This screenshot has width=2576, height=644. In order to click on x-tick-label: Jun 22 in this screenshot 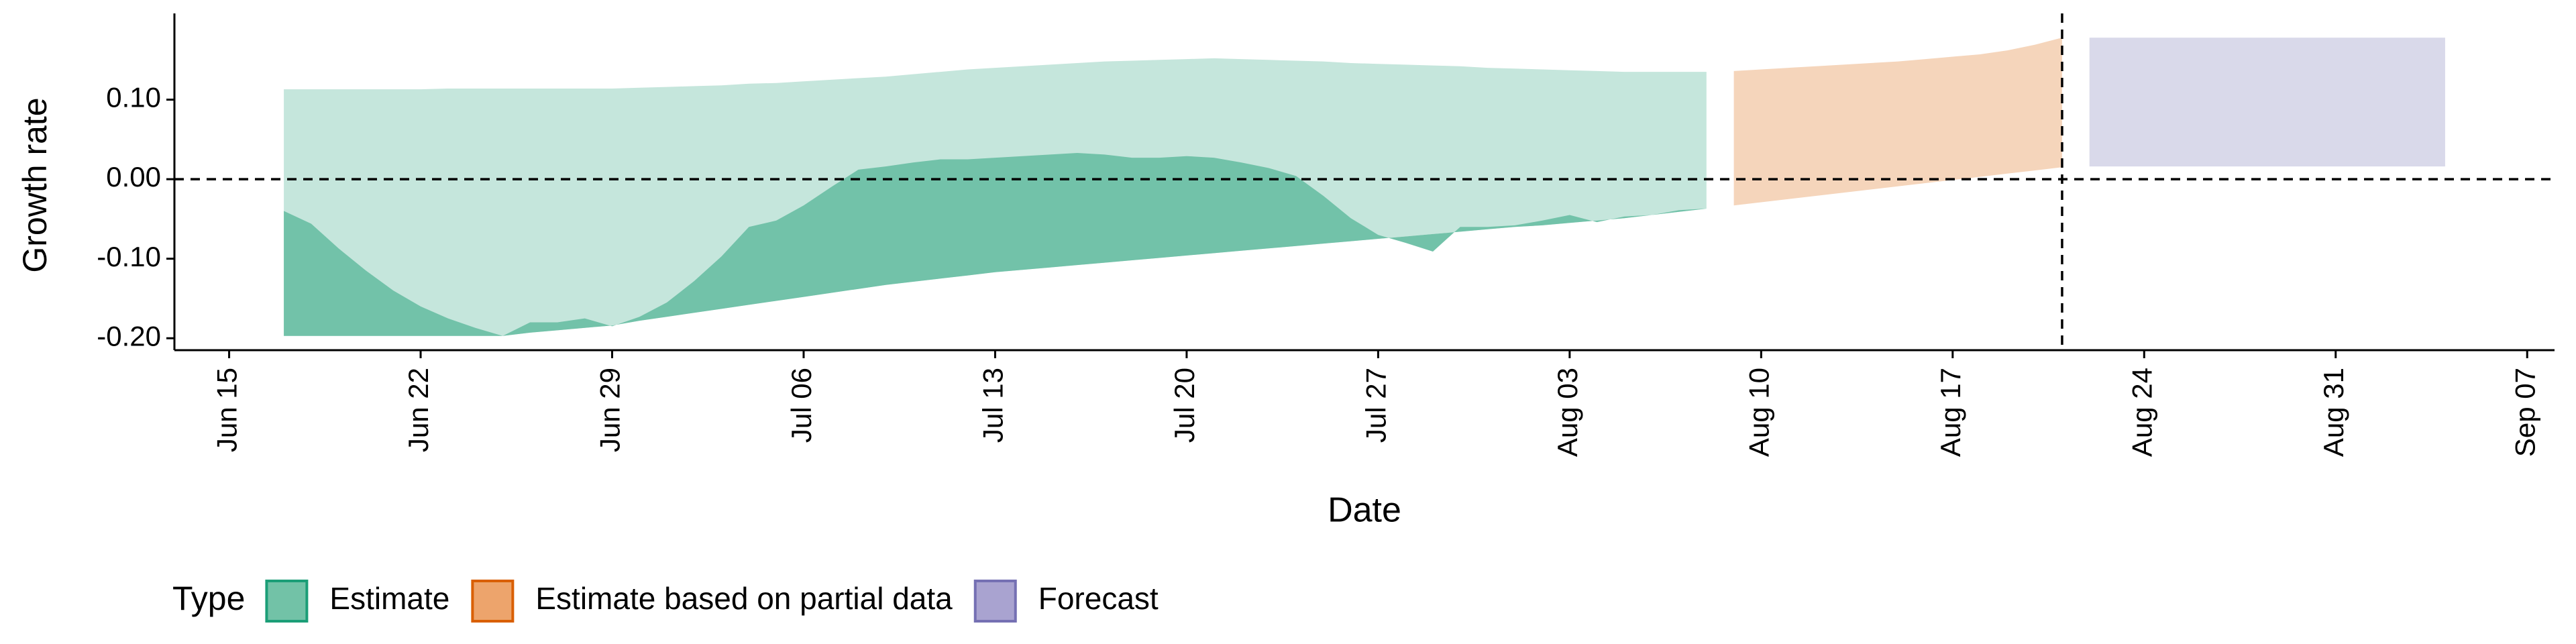, I will do `click(418, 410)`.